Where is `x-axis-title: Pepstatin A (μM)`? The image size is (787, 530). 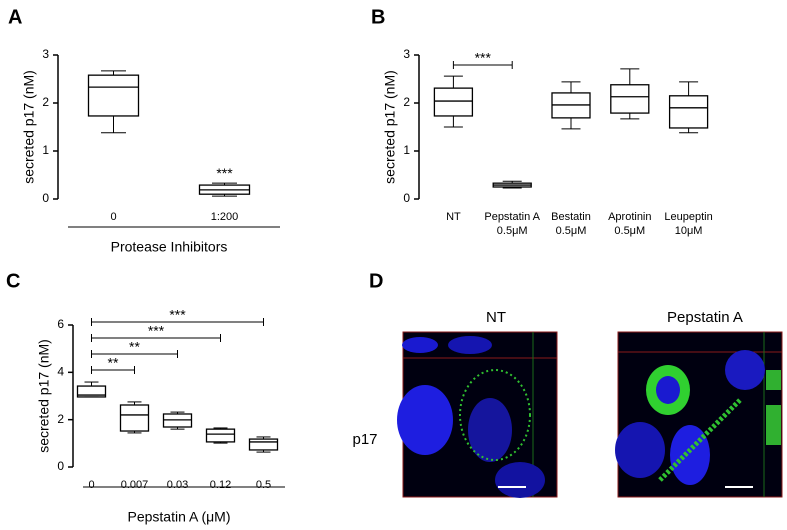 x-axis-title: Pepstatin A (μM) is located at coordinates (179, 517).